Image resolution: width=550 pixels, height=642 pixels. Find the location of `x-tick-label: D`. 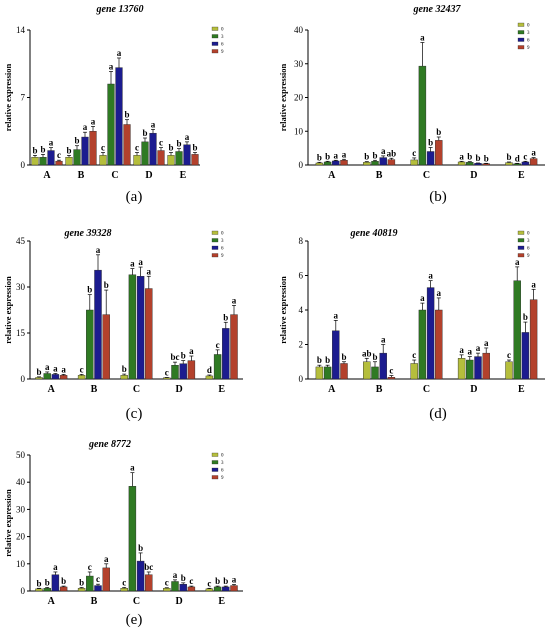

x-tick-label: D is located at coordinates (178, 601).